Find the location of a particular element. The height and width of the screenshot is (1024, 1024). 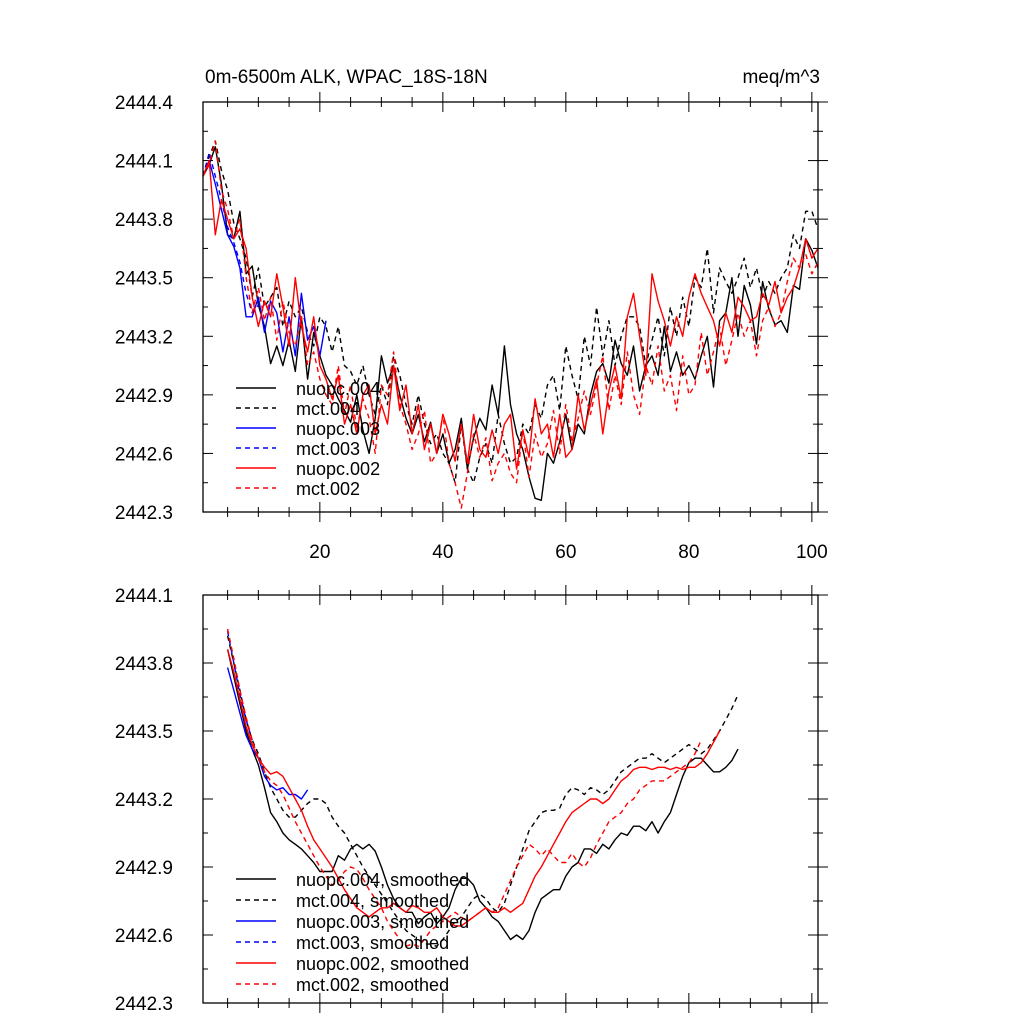

x-tick-label: 100 is located at coordinates (812, 552).